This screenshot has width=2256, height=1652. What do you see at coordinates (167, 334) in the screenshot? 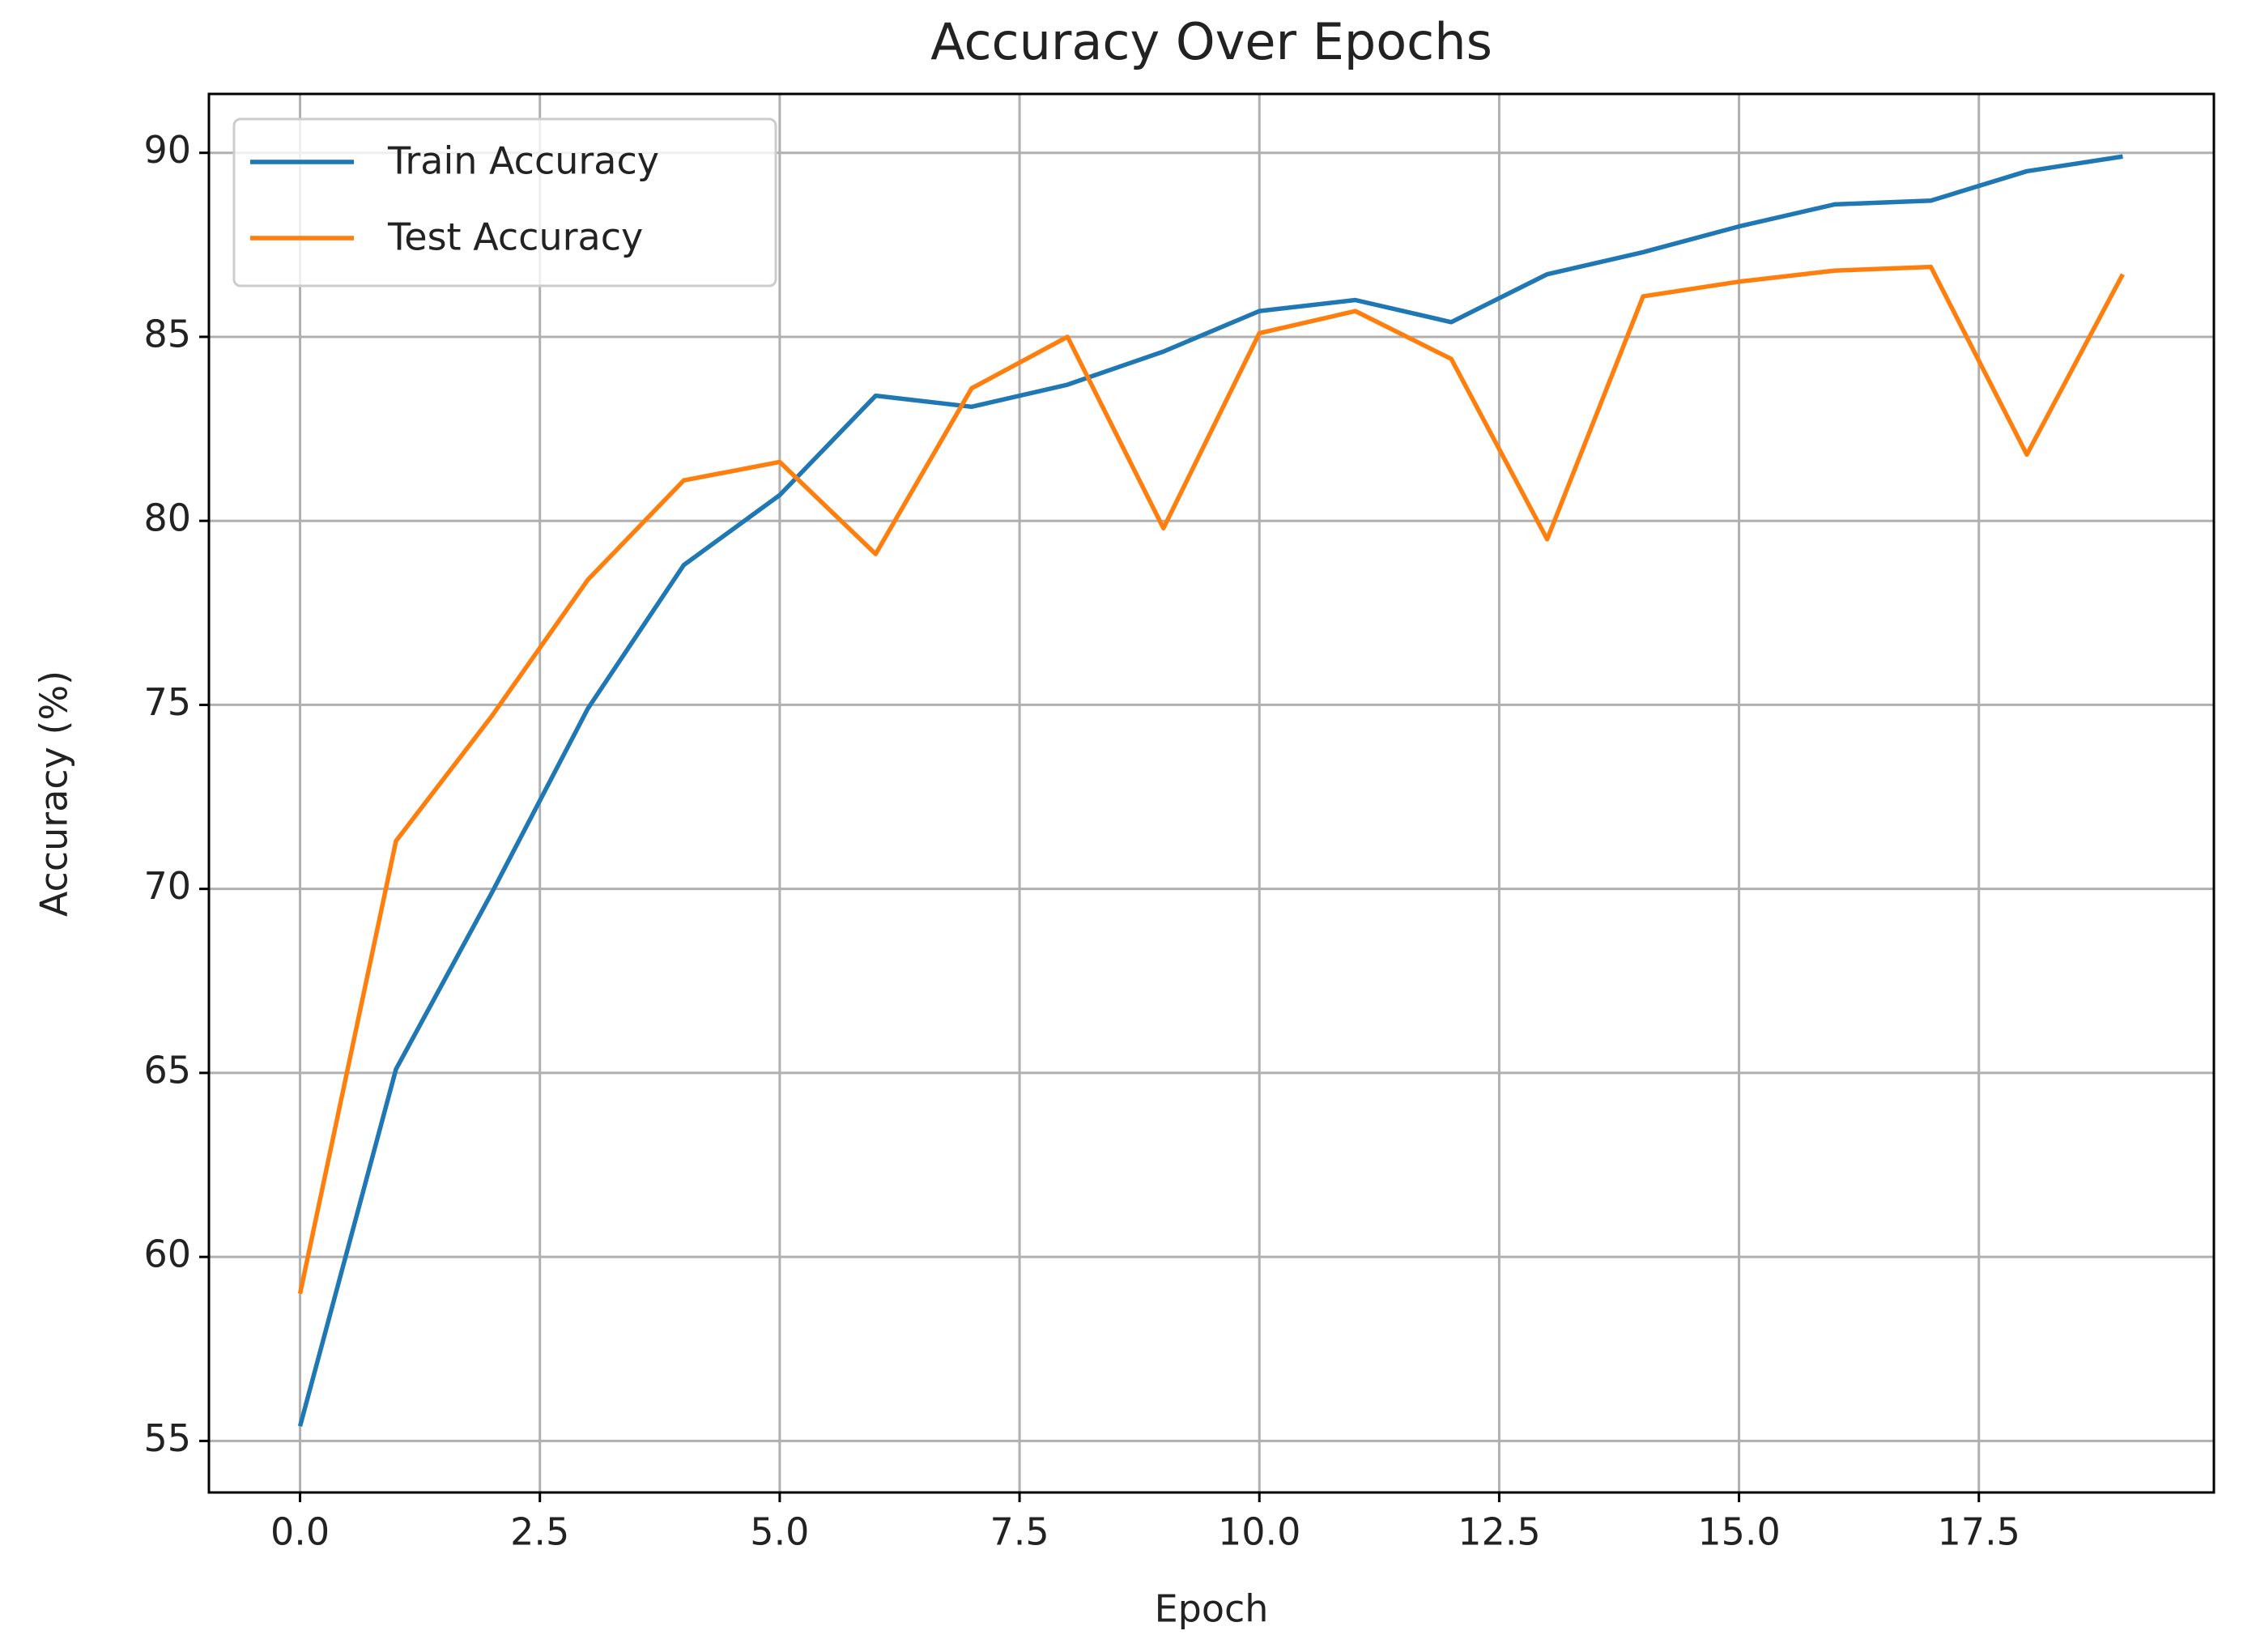
I see `y-tick-label: 85` at bounding box center [167, 334].